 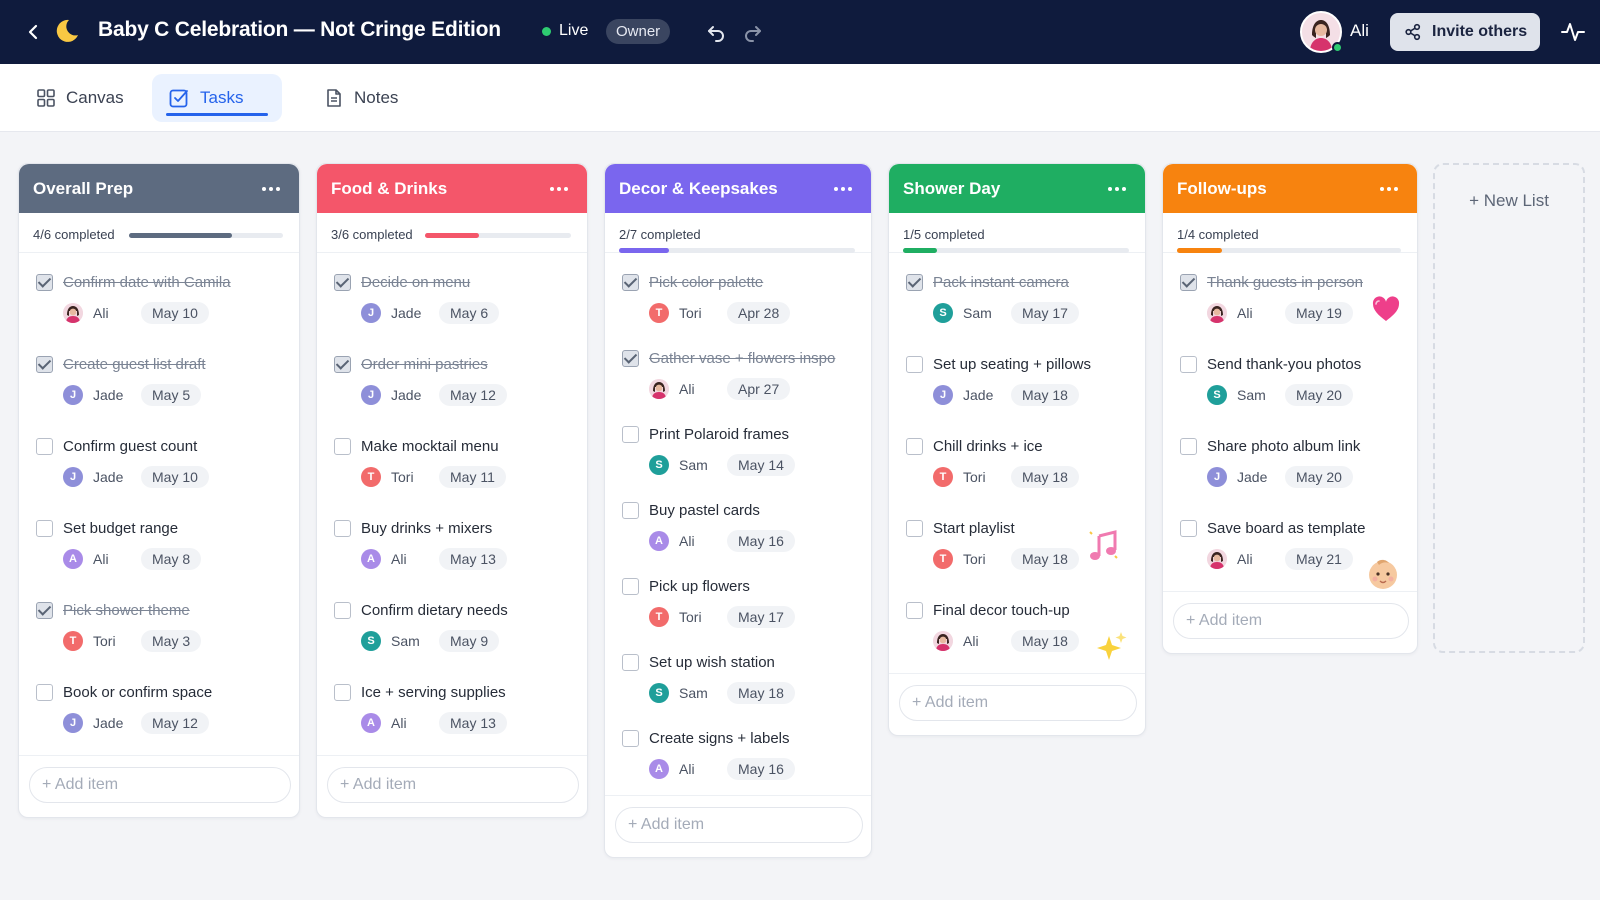 What do you see at coordinates (433, 692) in the screenshot?
I see `task-title: Ice + serving supplies` at bounding box center [433, 692].